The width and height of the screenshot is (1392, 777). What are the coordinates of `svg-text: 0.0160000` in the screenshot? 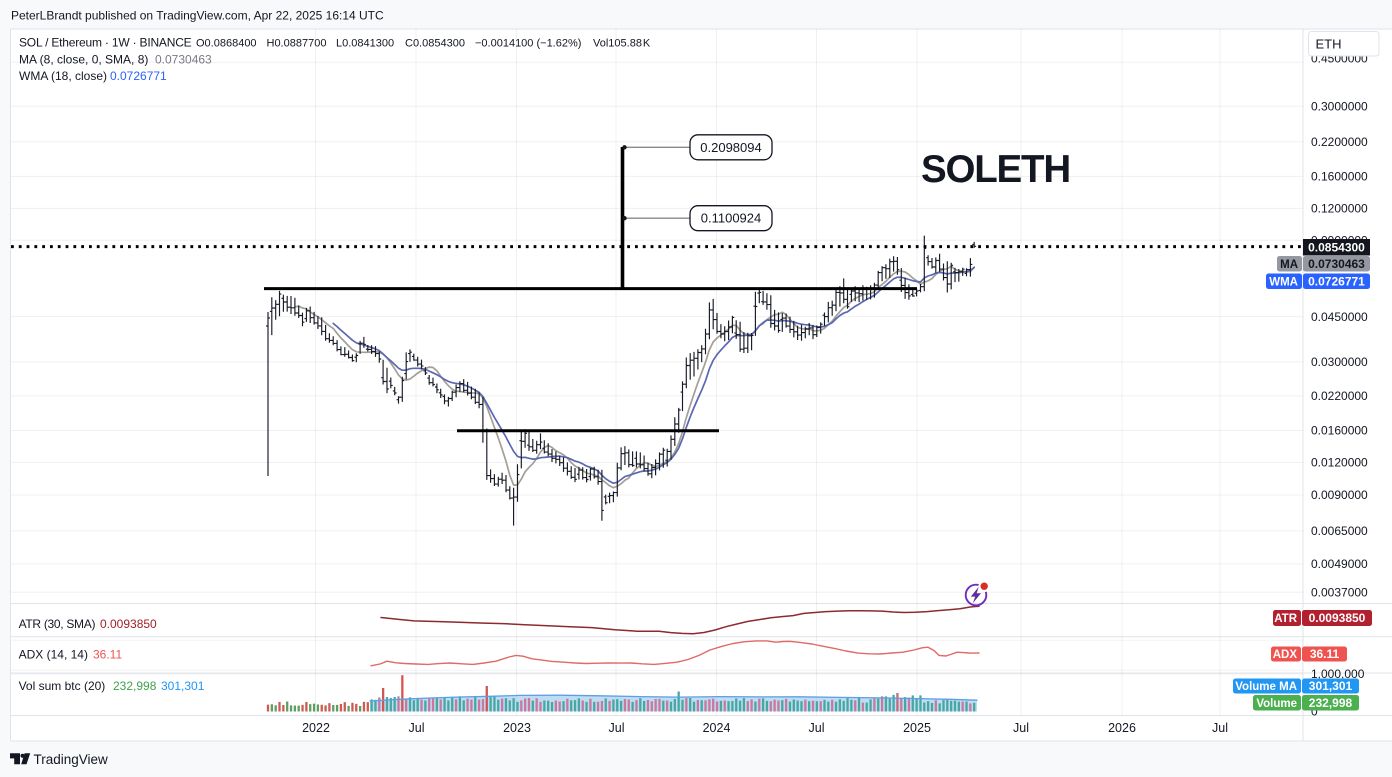 It's located at (1339, 431).